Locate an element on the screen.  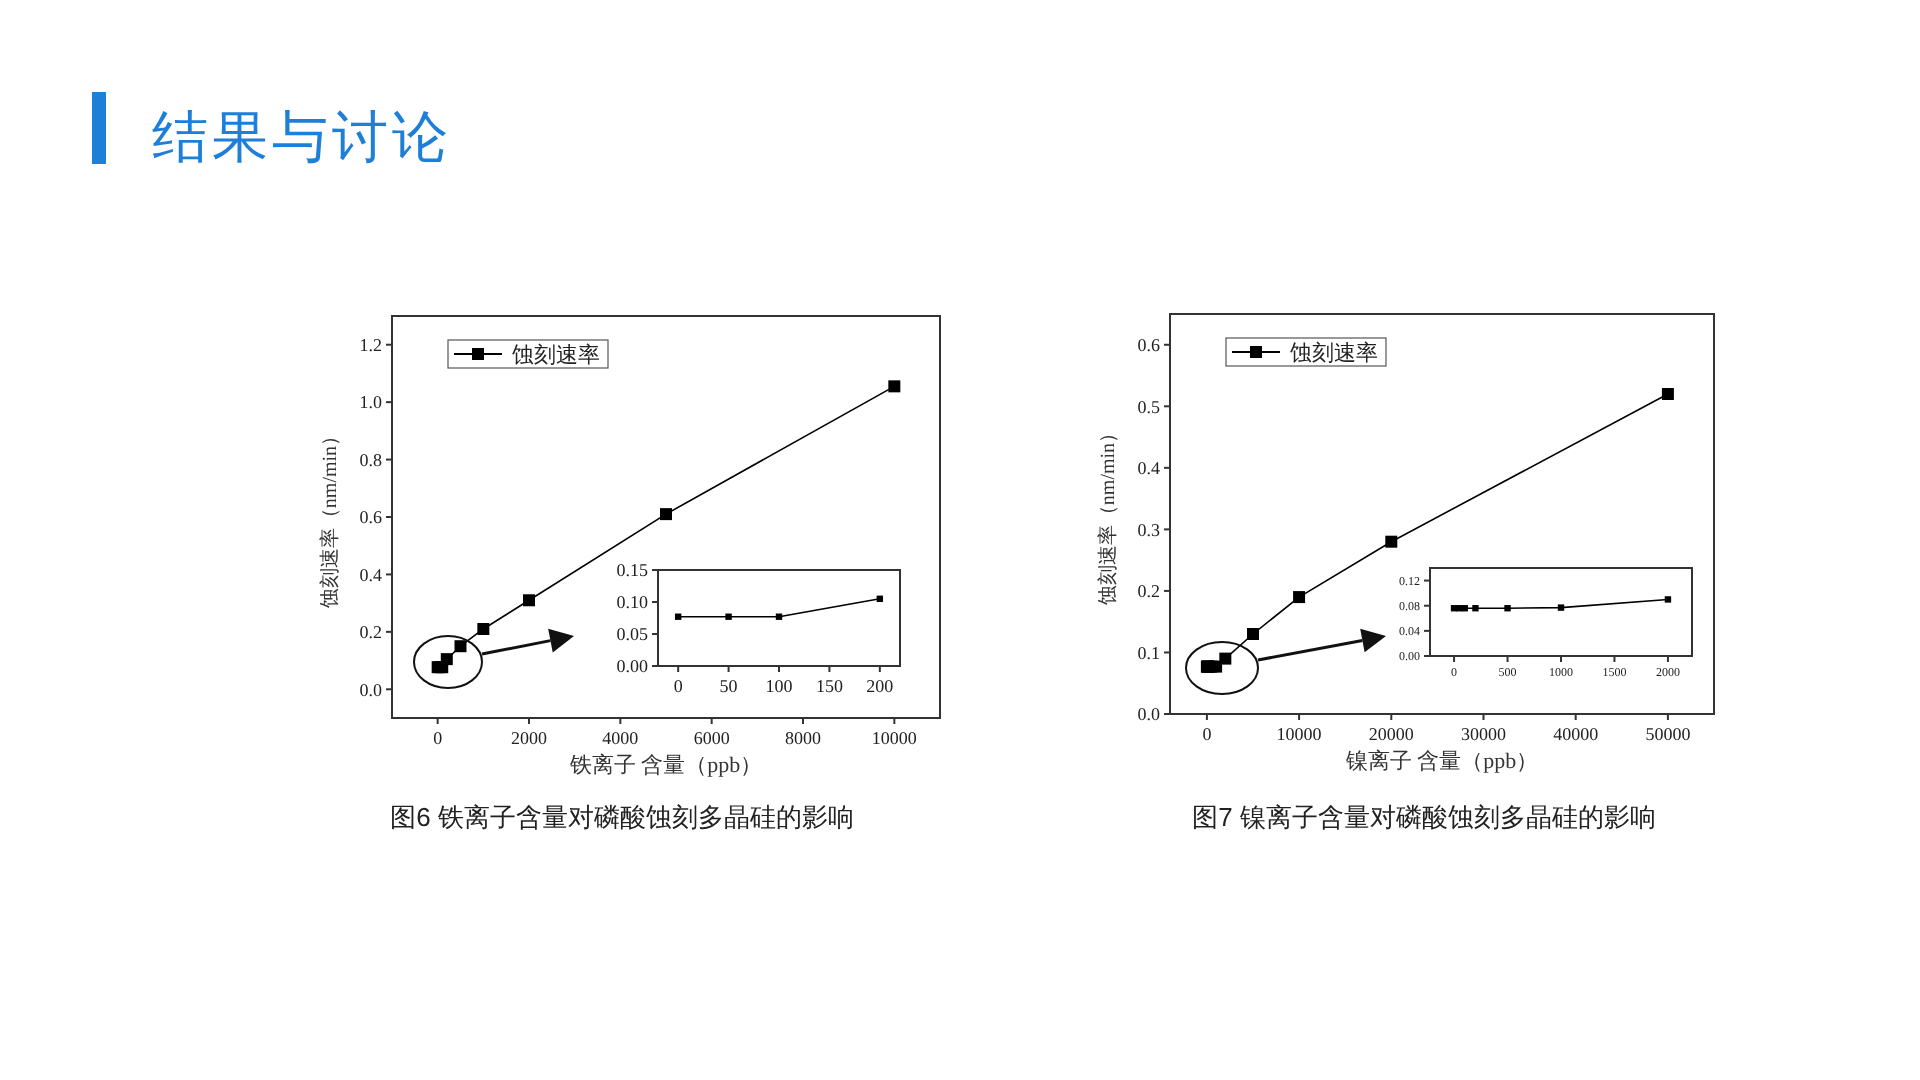
x-tick-label: 20000 is located at coordinates (1391, 734).